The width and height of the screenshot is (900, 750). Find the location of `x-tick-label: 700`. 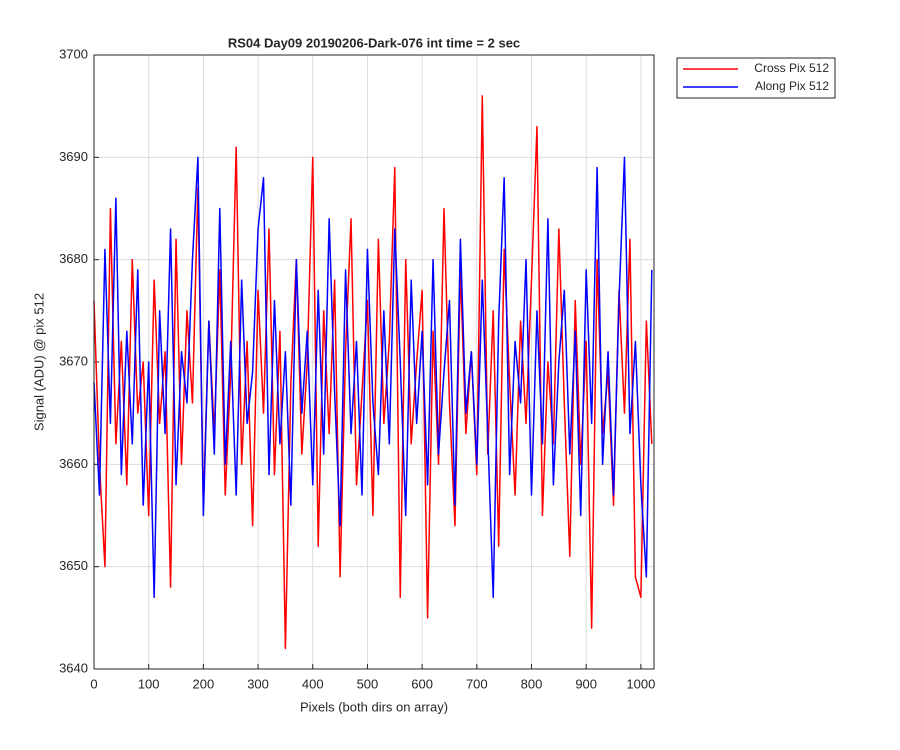

x-tick-label: 700 is located at coordinates (477, 683).